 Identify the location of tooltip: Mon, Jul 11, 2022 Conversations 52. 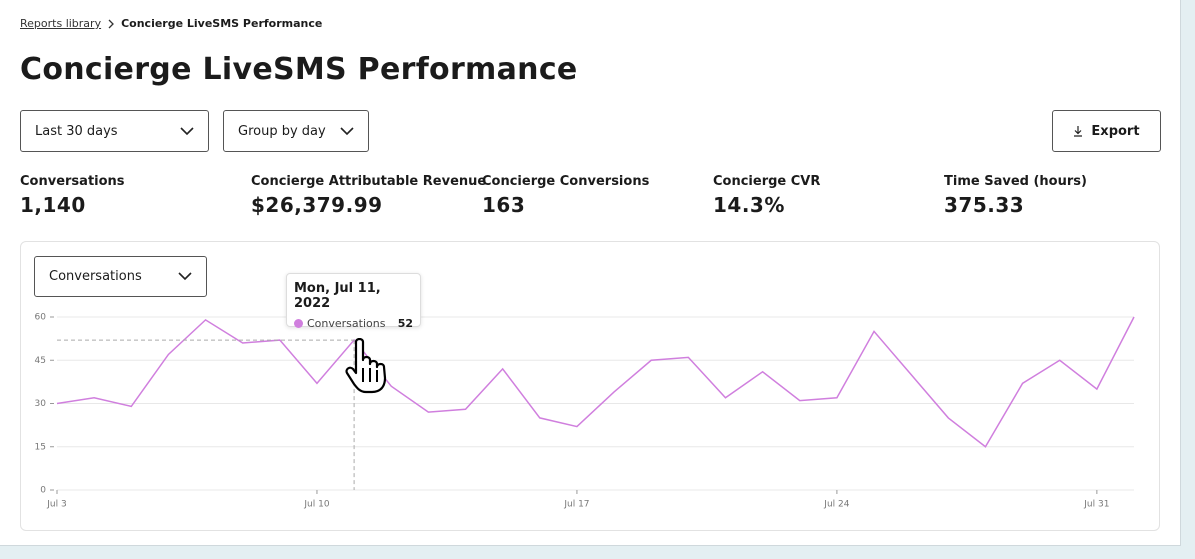
(353, 301).